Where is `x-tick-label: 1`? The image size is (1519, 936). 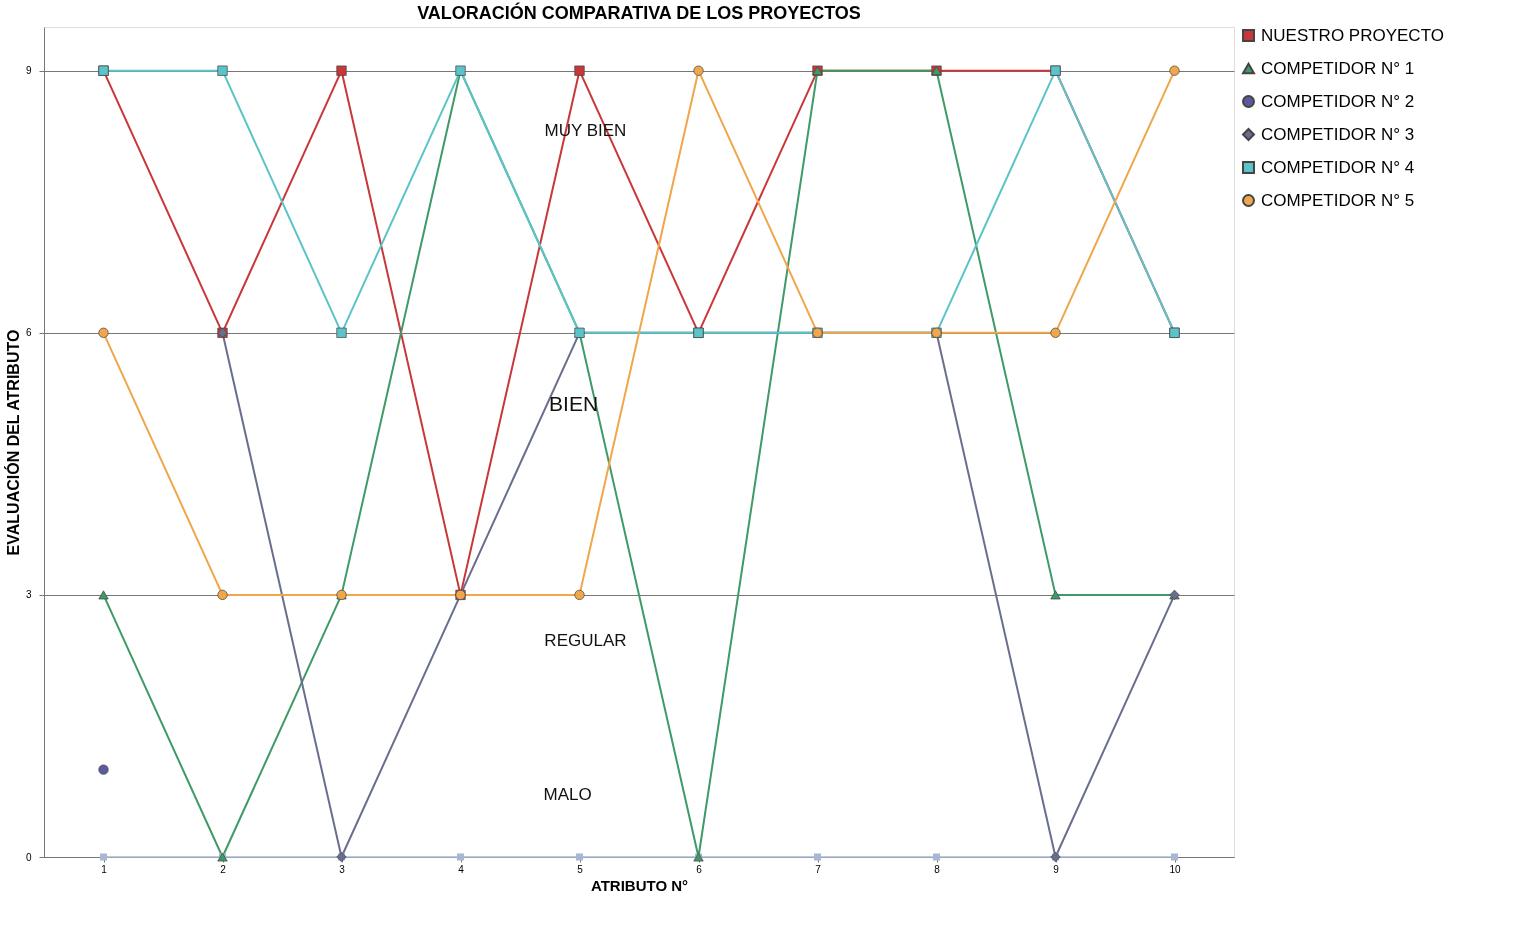 x-tick-label: 1 is located at coordinates (104, 869).